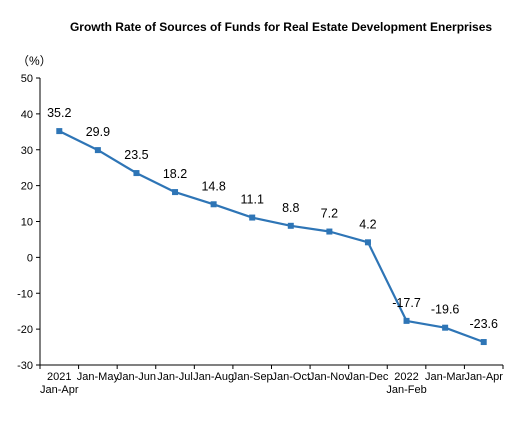  What do you see at coordinates (25, 330) in the screenshot?
I see `y-tick-label: -20` at bounding box center [25, 330].